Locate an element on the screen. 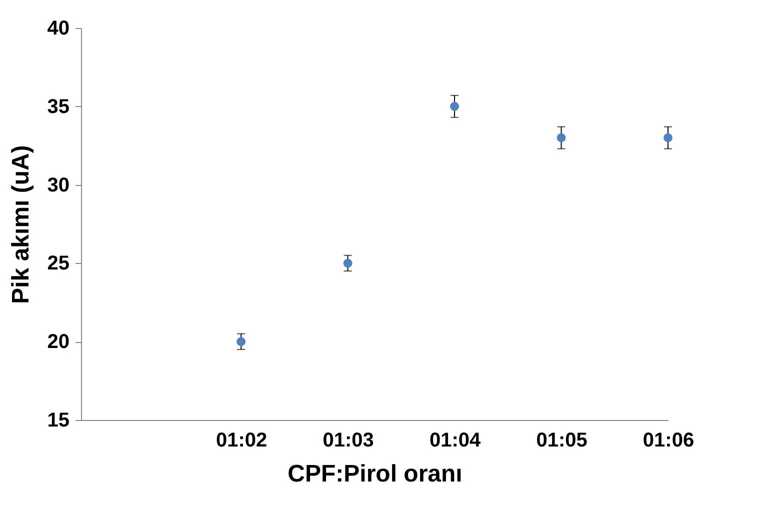 The width and height of the screenshot is (759, 518). y-tick-label: 40 is located at coordinates (58, 29).